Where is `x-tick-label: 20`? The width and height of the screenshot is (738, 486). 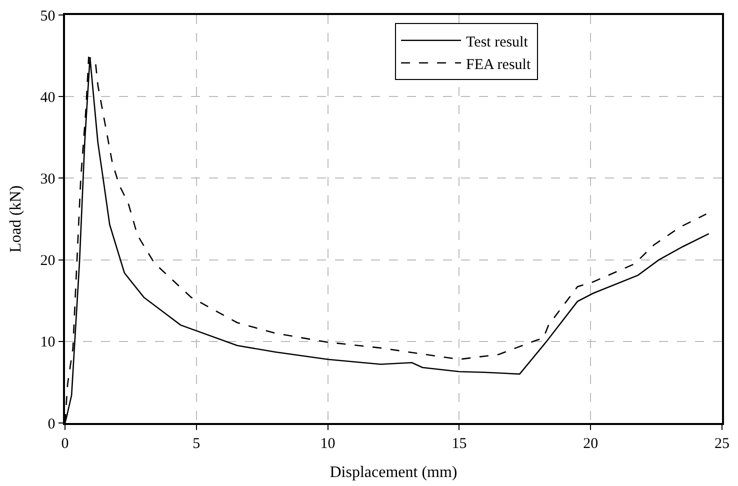
x-tick-label: 20 is located at coordinates (590, 444).